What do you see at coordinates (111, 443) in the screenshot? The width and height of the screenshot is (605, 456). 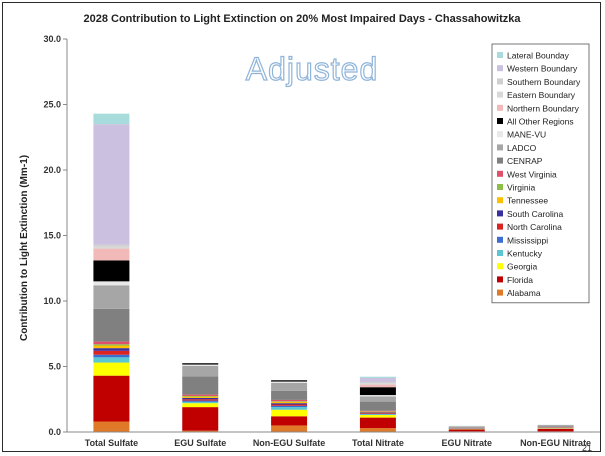 I see `x-category-label: Total Sulfate` at bounding box center [111, 443].